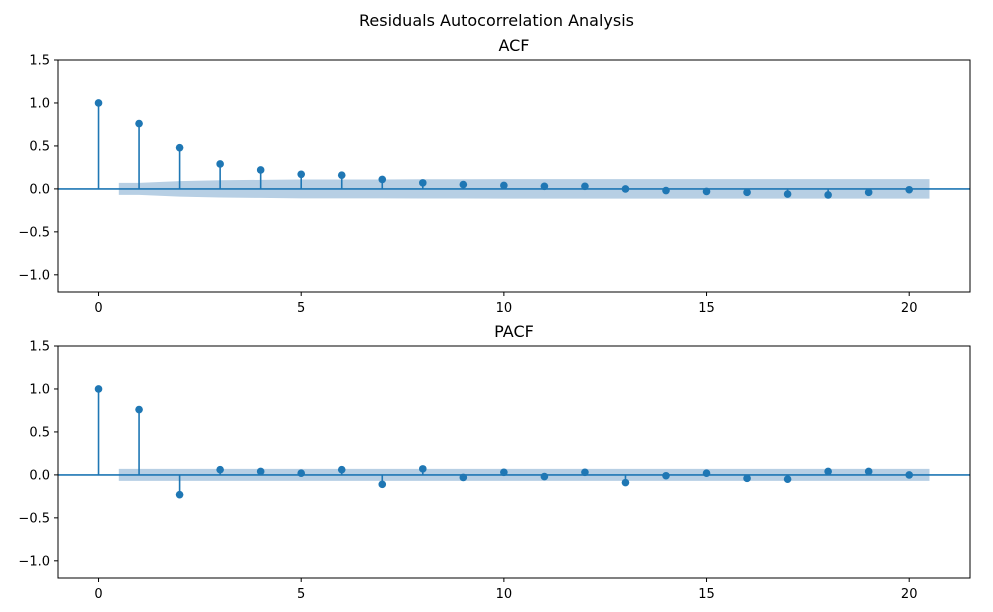 This screenshot has height=612, width=993. Describe the element at coordinates (34, 232) in the screenshot. I see `acf-y-tick-label: −0.5` at that location.